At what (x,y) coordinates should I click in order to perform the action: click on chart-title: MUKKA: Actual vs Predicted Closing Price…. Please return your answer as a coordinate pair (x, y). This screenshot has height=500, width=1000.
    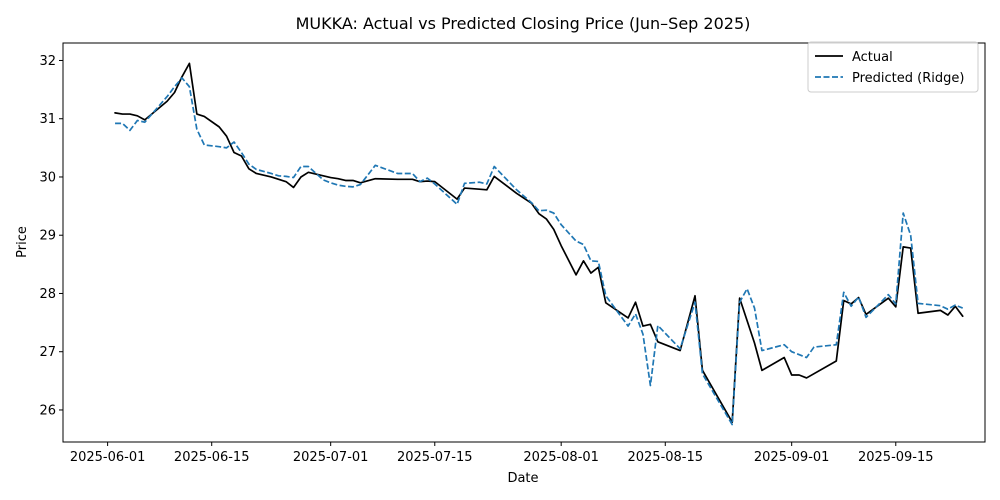
    Looking at the image, I should click on (523, 23).